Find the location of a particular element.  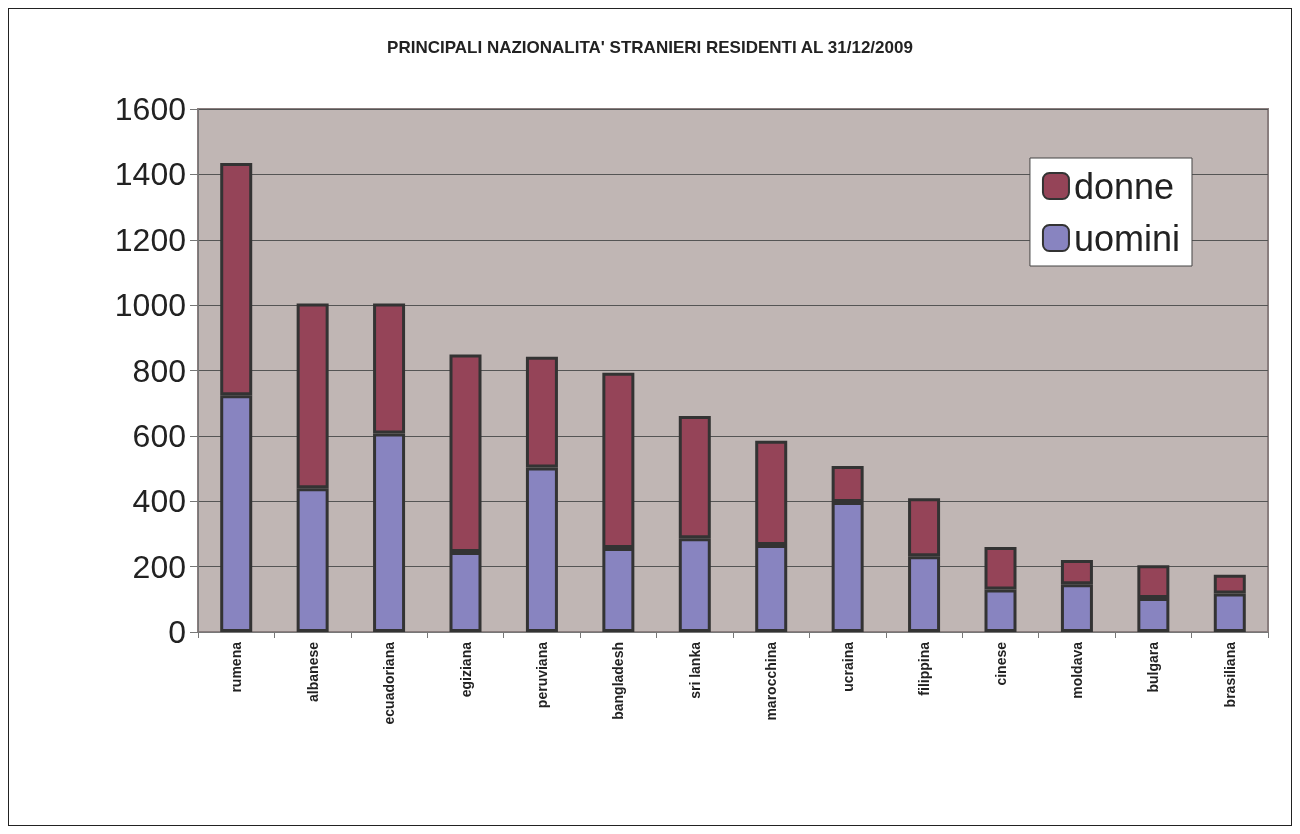

x-tick-label: egiziana is located at coordinates (465, 669).